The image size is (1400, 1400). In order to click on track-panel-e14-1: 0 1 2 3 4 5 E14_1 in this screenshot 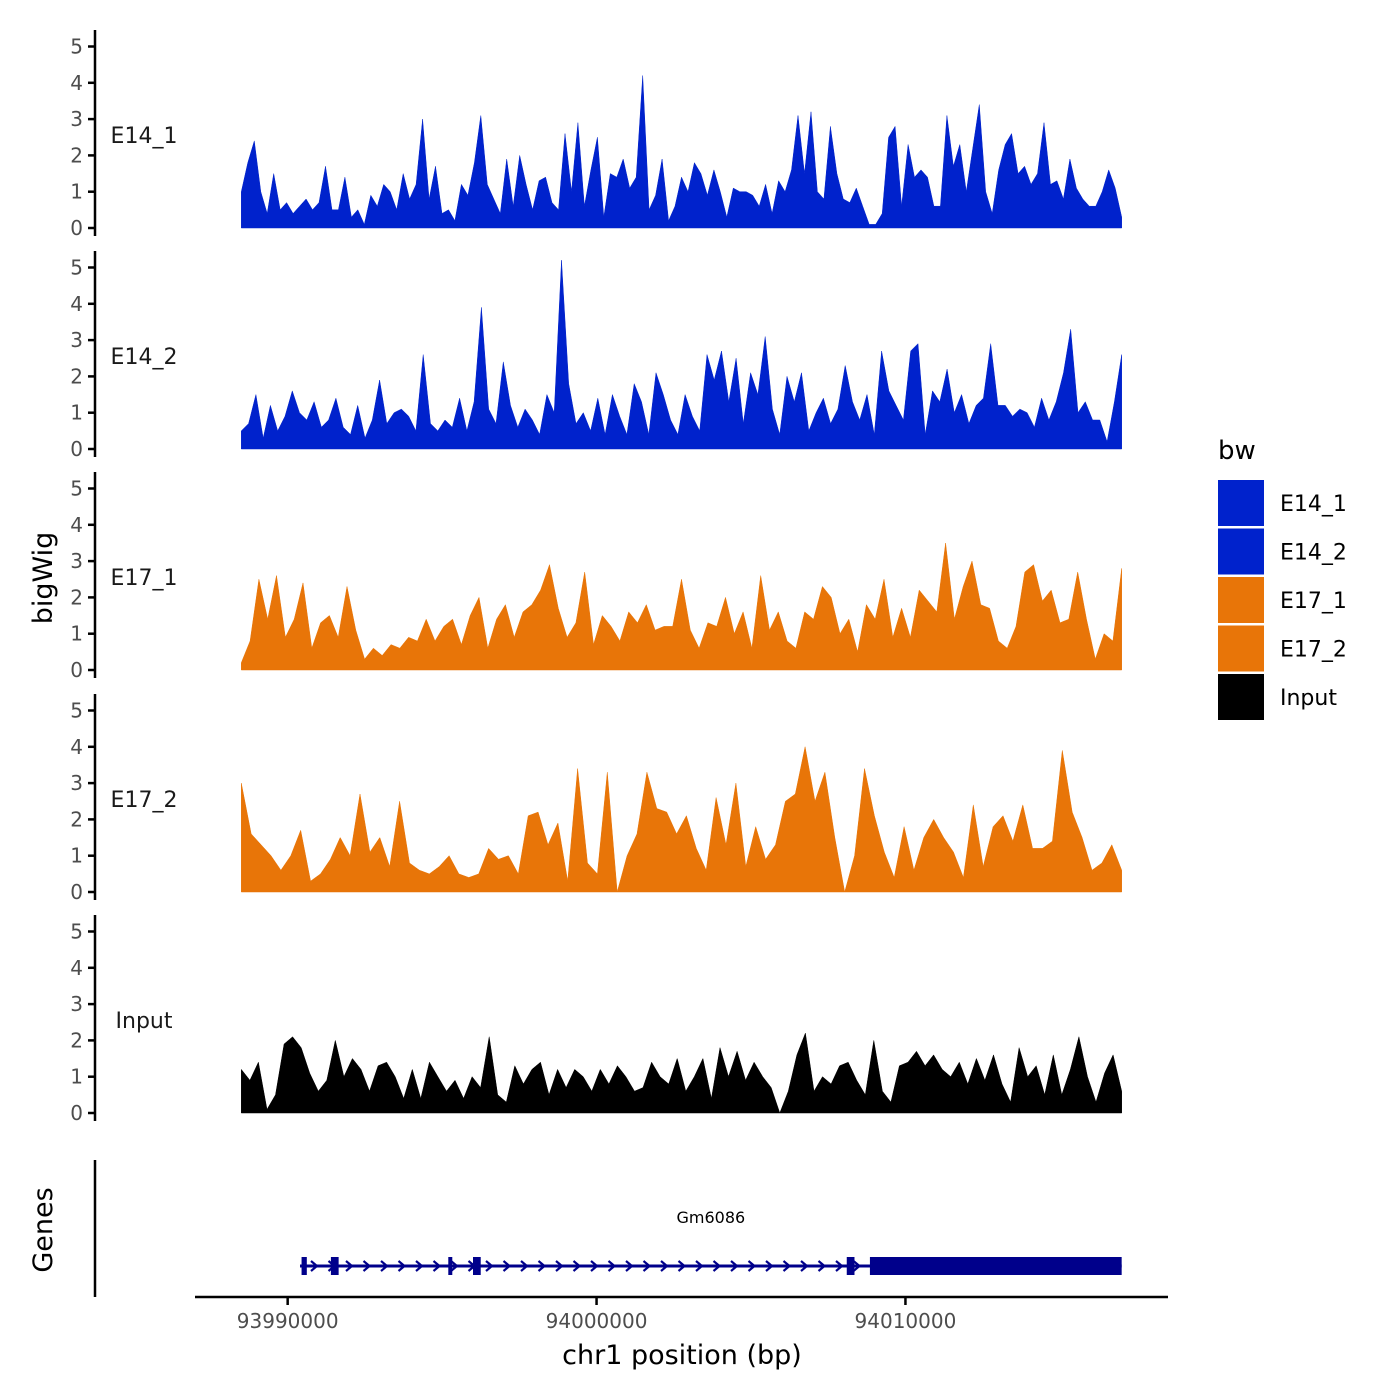, I will do `click(596, 134)`.